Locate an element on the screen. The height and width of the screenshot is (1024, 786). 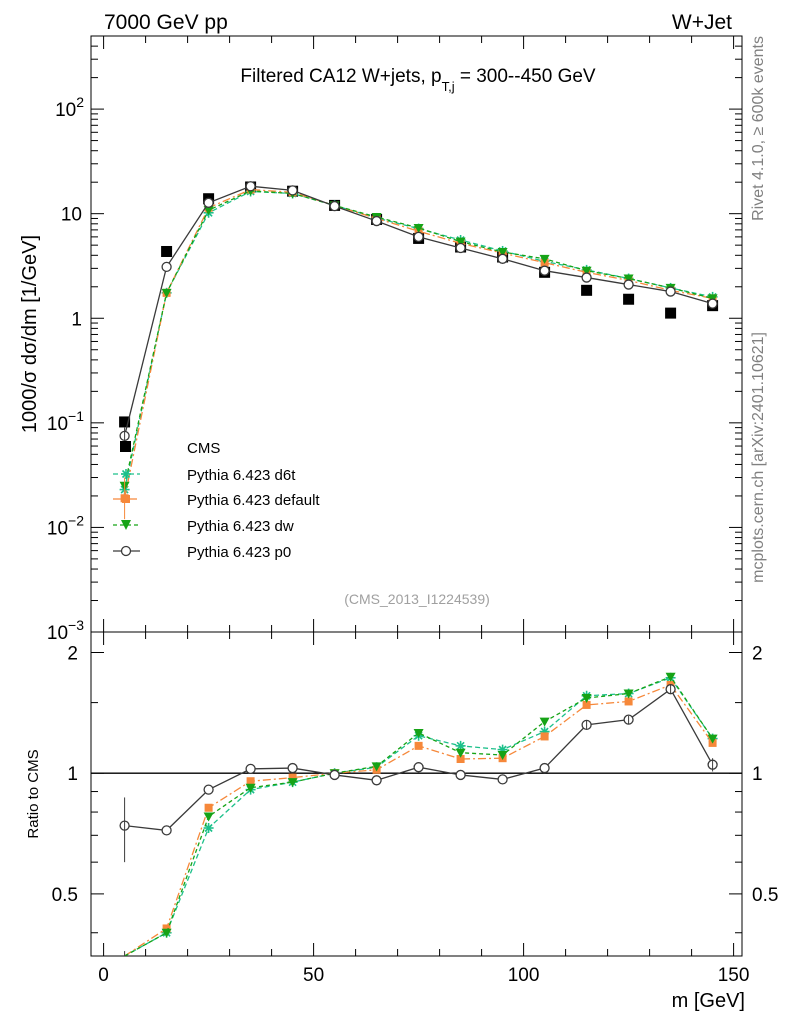
main-y-tick-label: 10⁻¹ is located at coordinates (65, 421).